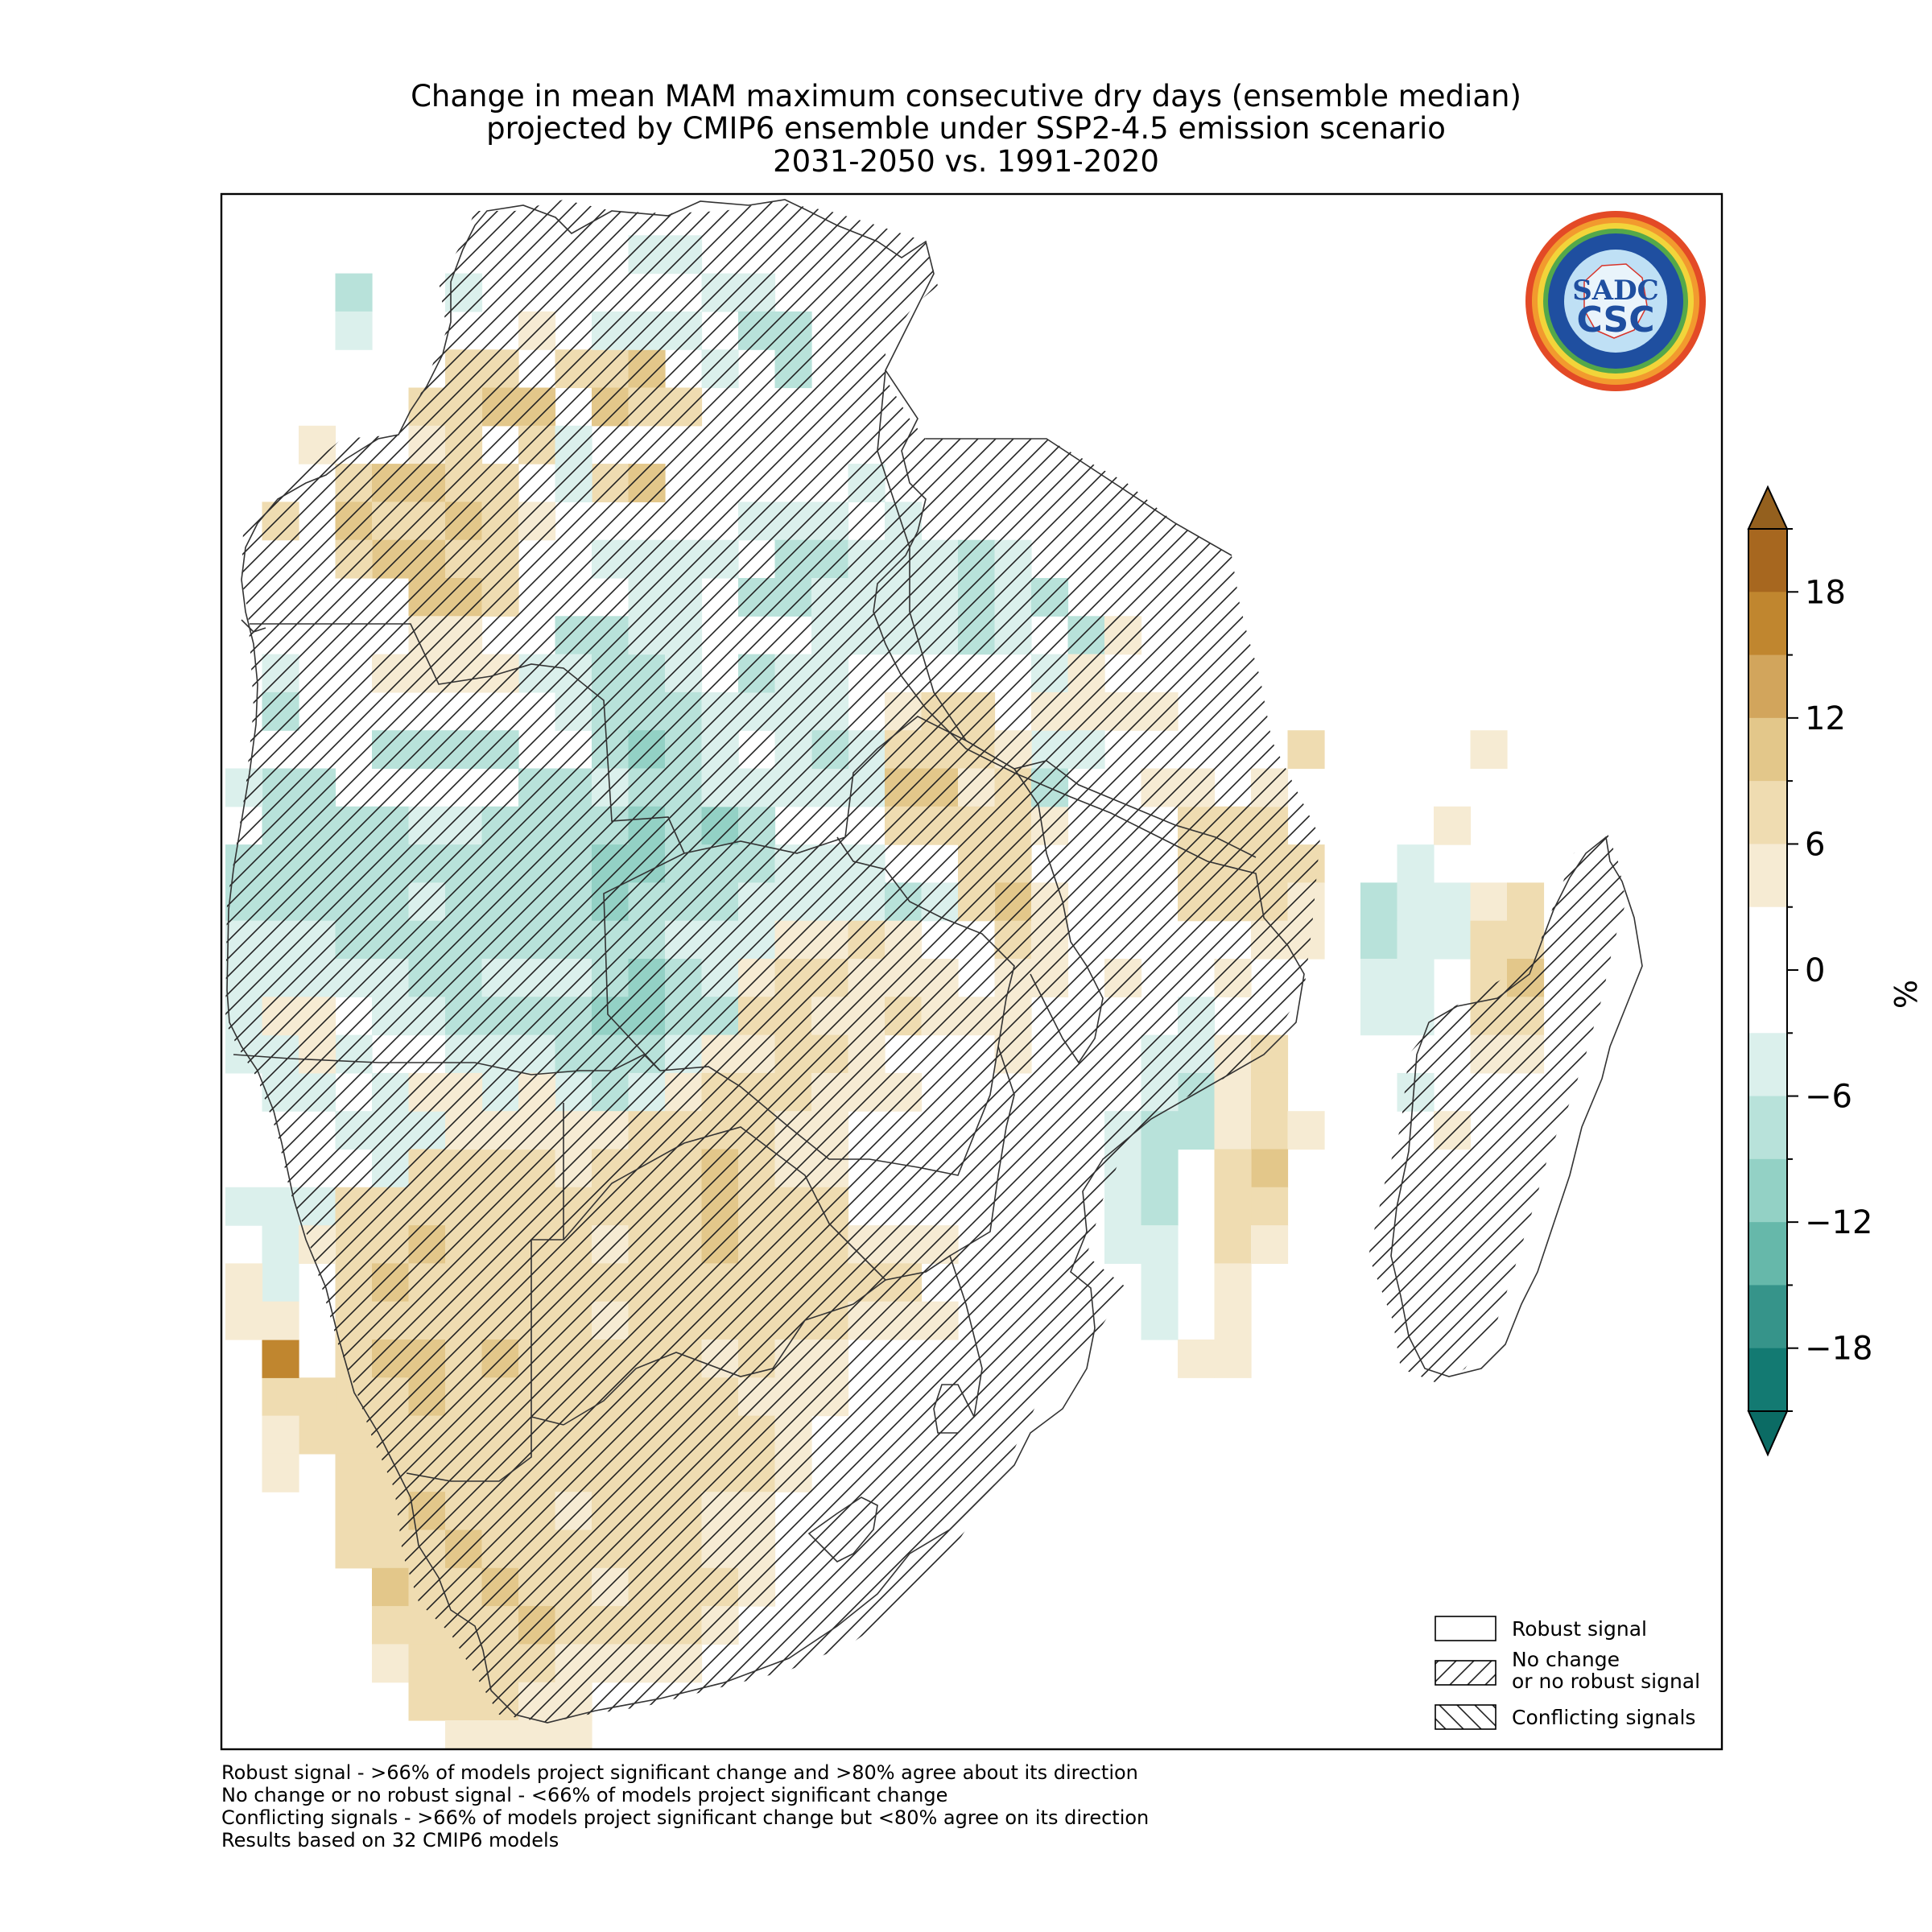 This screenshot has width=1932, height=1932. I want to click on colorbar-tick-label: −12, so click(1838, 1222).